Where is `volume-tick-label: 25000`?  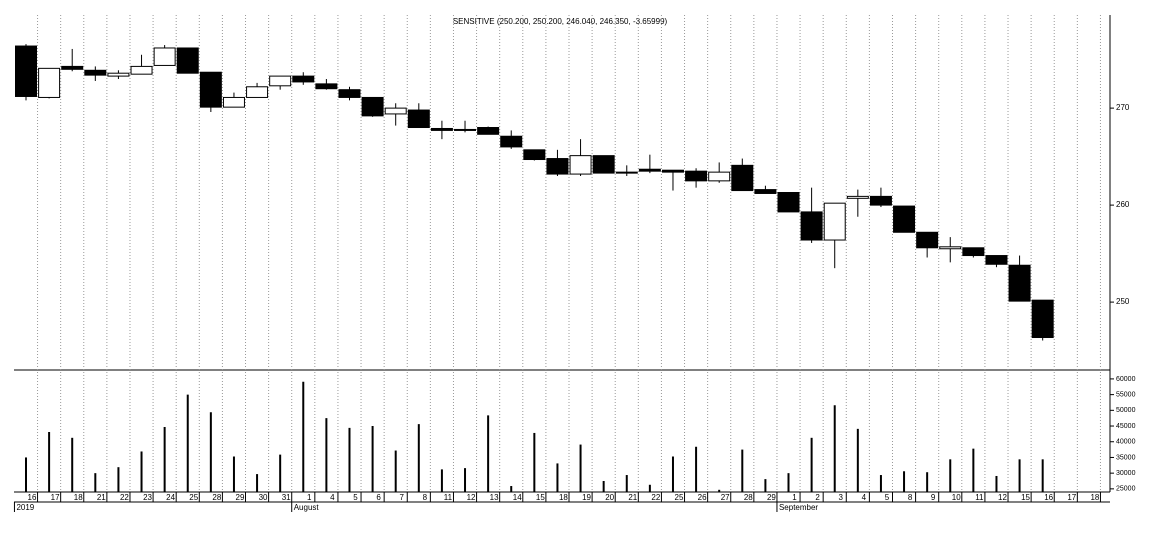
volume-tick-label: 25000 is located at coordinates (1126, 489).